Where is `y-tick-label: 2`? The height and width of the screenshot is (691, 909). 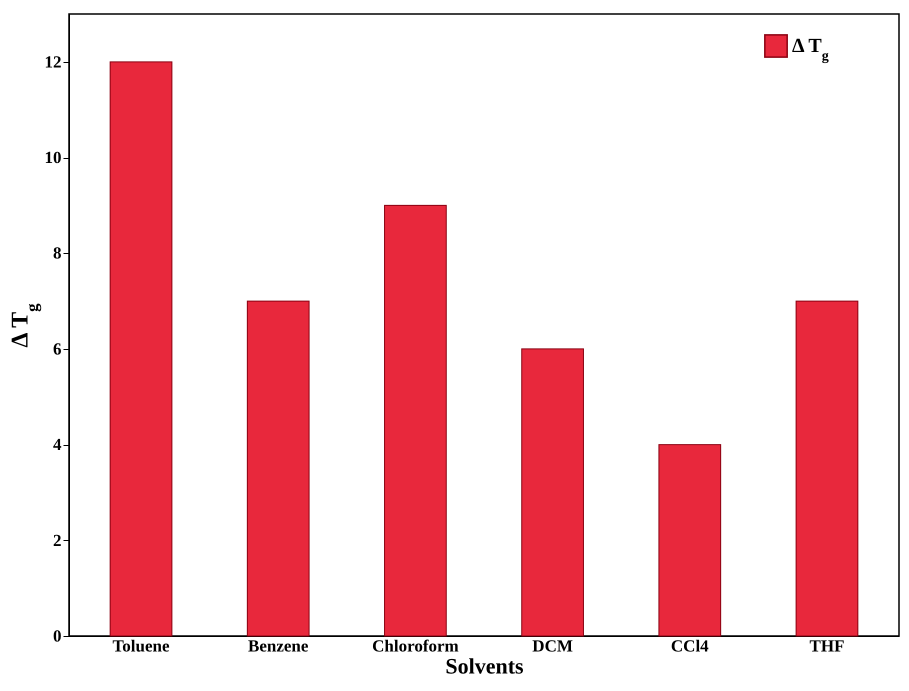
y-tick-label: 2 is located at coordinates (57, 540).